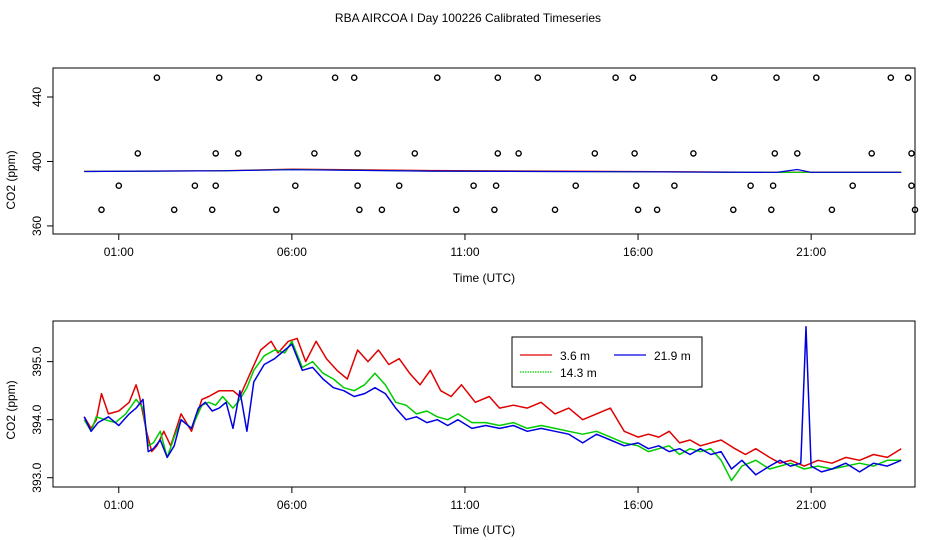  I want to click on panel-2-x-tick-label: 11:00, so click(464, 505).